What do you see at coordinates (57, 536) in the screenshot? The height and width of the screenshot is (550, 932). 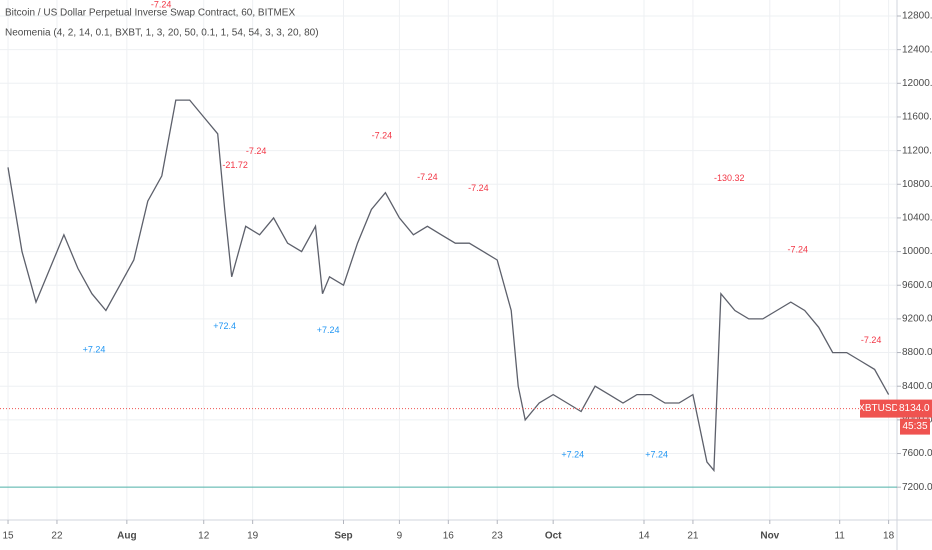 I see `x-tick-label: 22` at bounding box center [57, 536].